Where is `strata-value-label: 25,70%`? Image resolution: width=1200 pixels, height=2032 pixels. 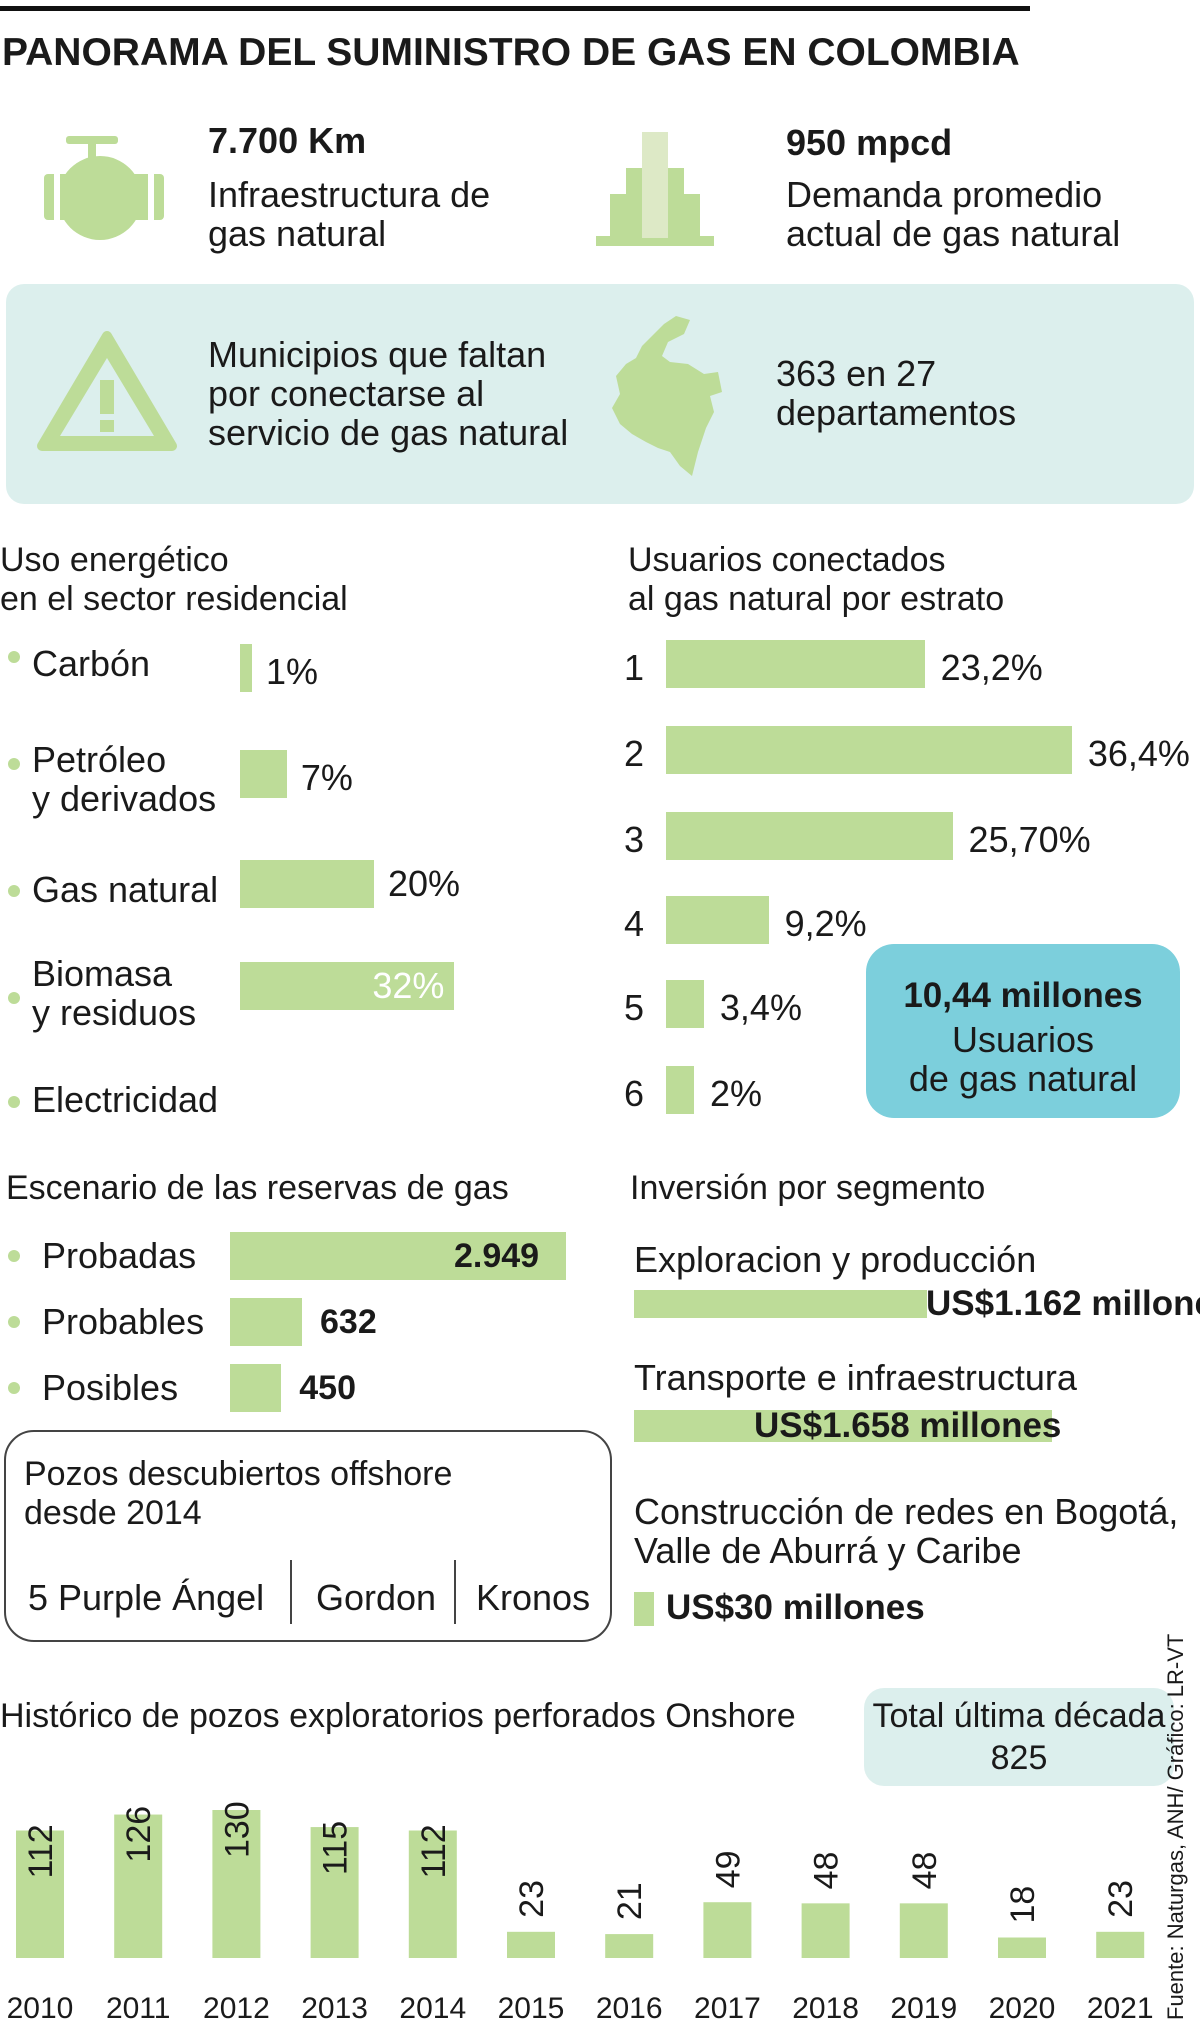 strata-value-label: 25,70% is located at coordinates (1029, 839).